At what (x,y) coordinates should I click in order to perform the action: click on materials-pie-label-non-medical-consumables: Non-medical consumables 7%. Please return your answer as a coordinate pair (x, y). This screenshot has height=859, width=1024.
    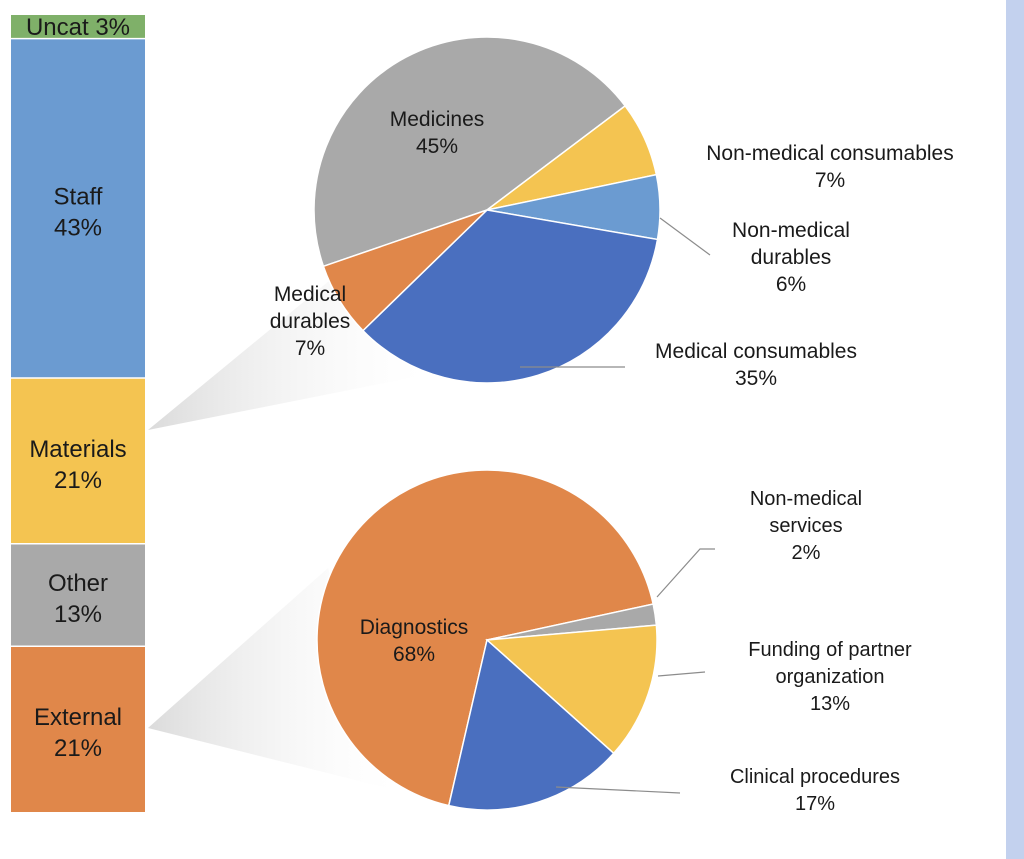
    Looking at the image, I should click on (829, 167).